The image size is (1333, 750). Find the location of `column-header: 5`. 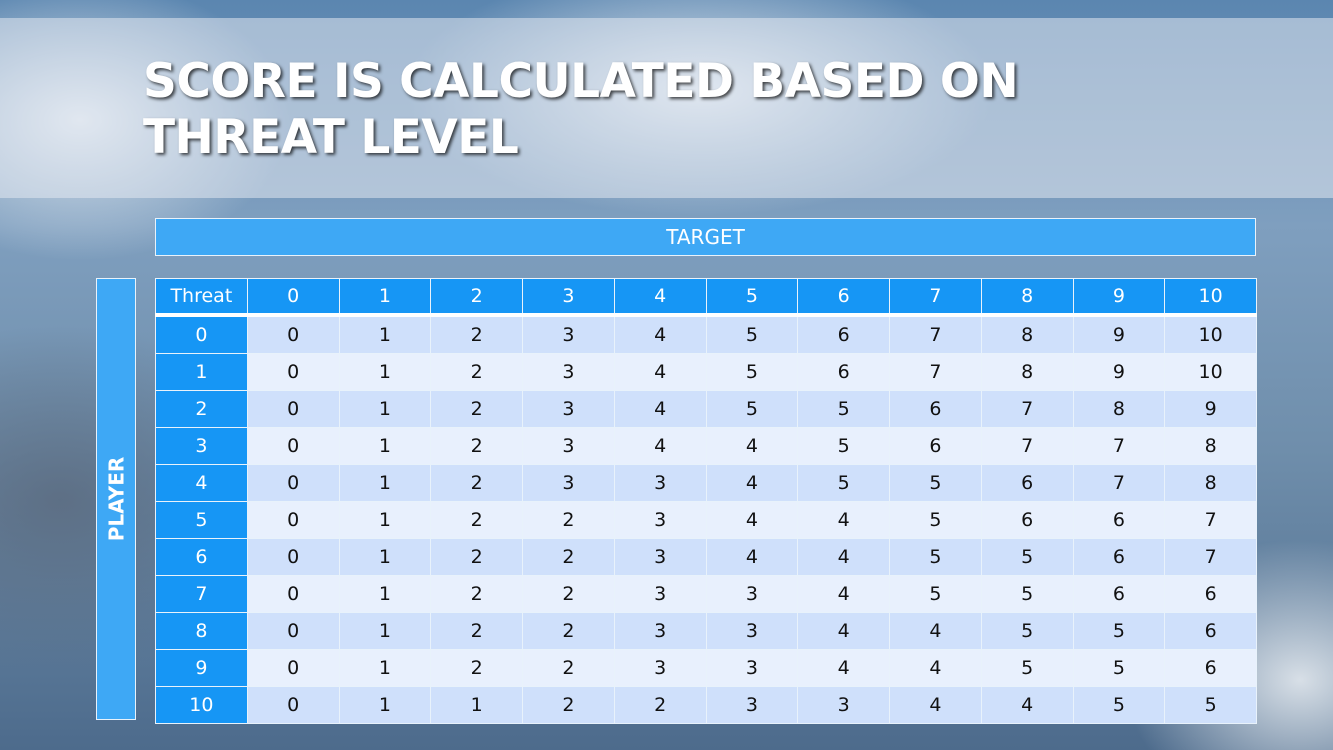

column-header: 5 is located at coordinates (752, 297).